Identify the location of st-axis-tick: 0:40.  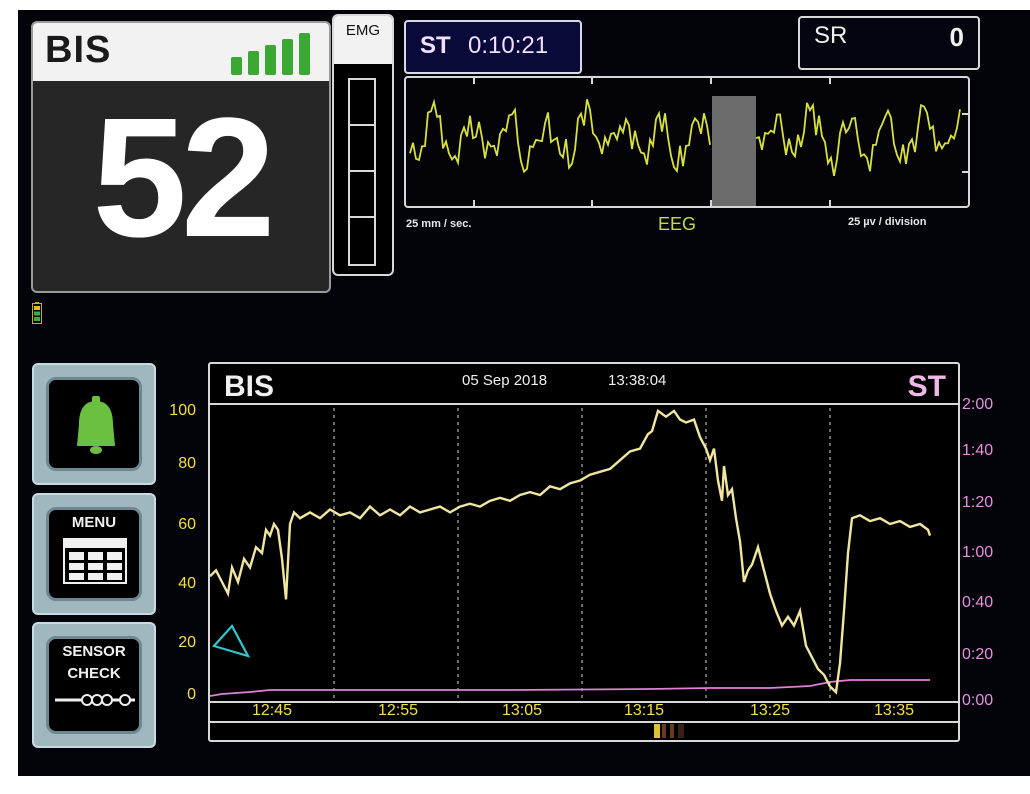
(978, 602).